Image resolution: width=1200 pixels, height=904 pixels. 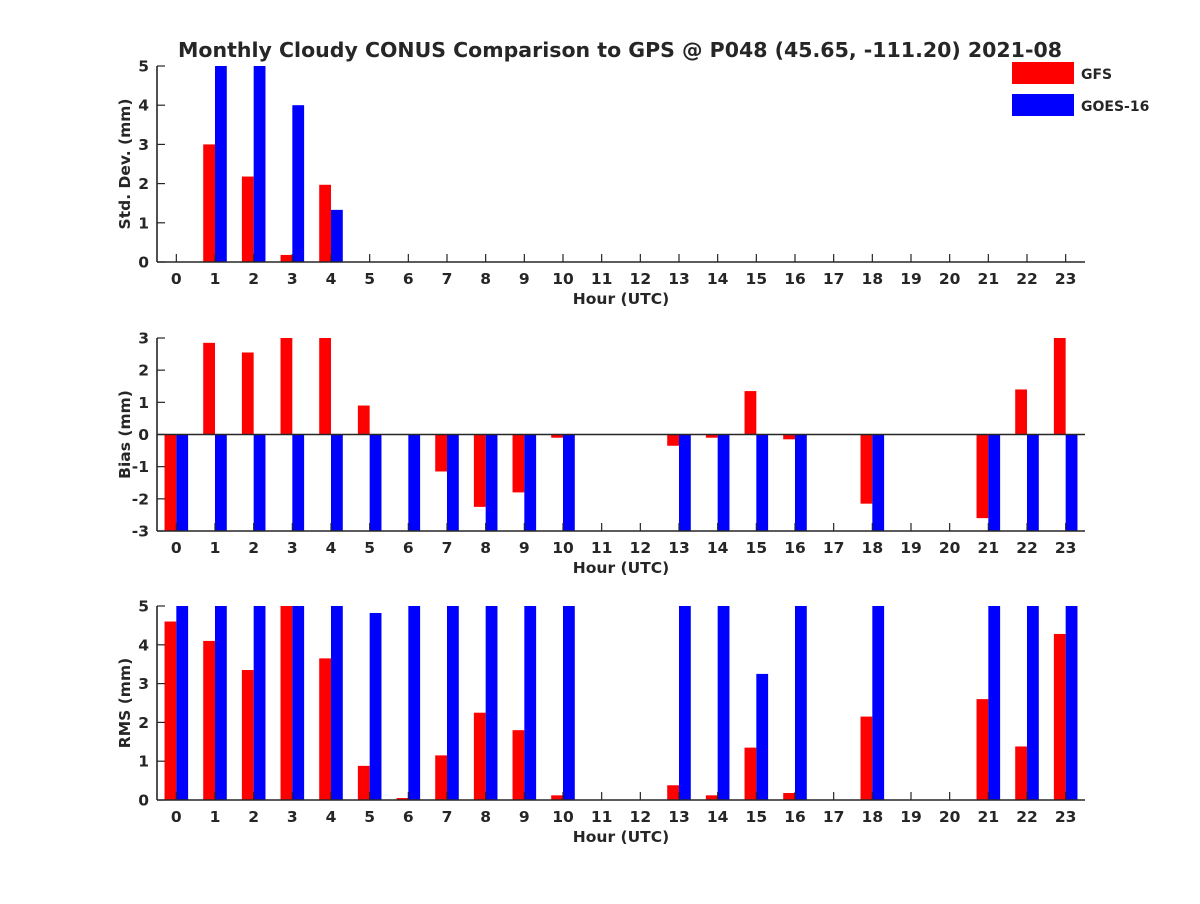 I want to click on y-axis-label: Std. Dev. (mm), so click(x=125, y=164).